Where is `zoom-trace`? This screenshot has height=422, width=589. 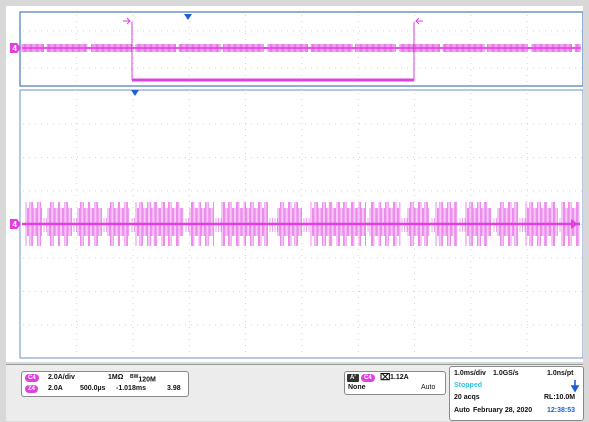 zoom-trace is located at coordinates (301, 224).